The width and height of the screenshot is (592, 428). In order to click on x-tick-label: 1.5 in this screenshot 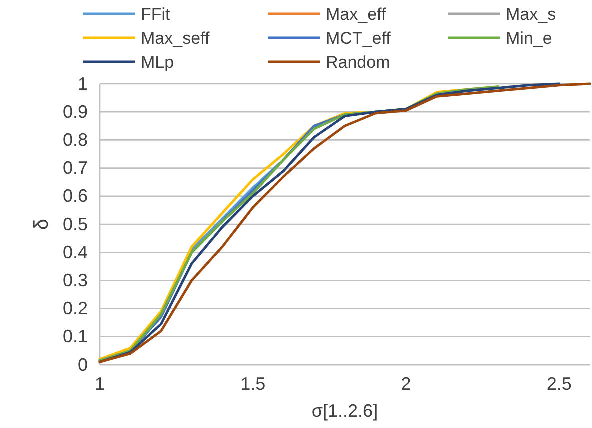, I will do `click(253, 384)`.